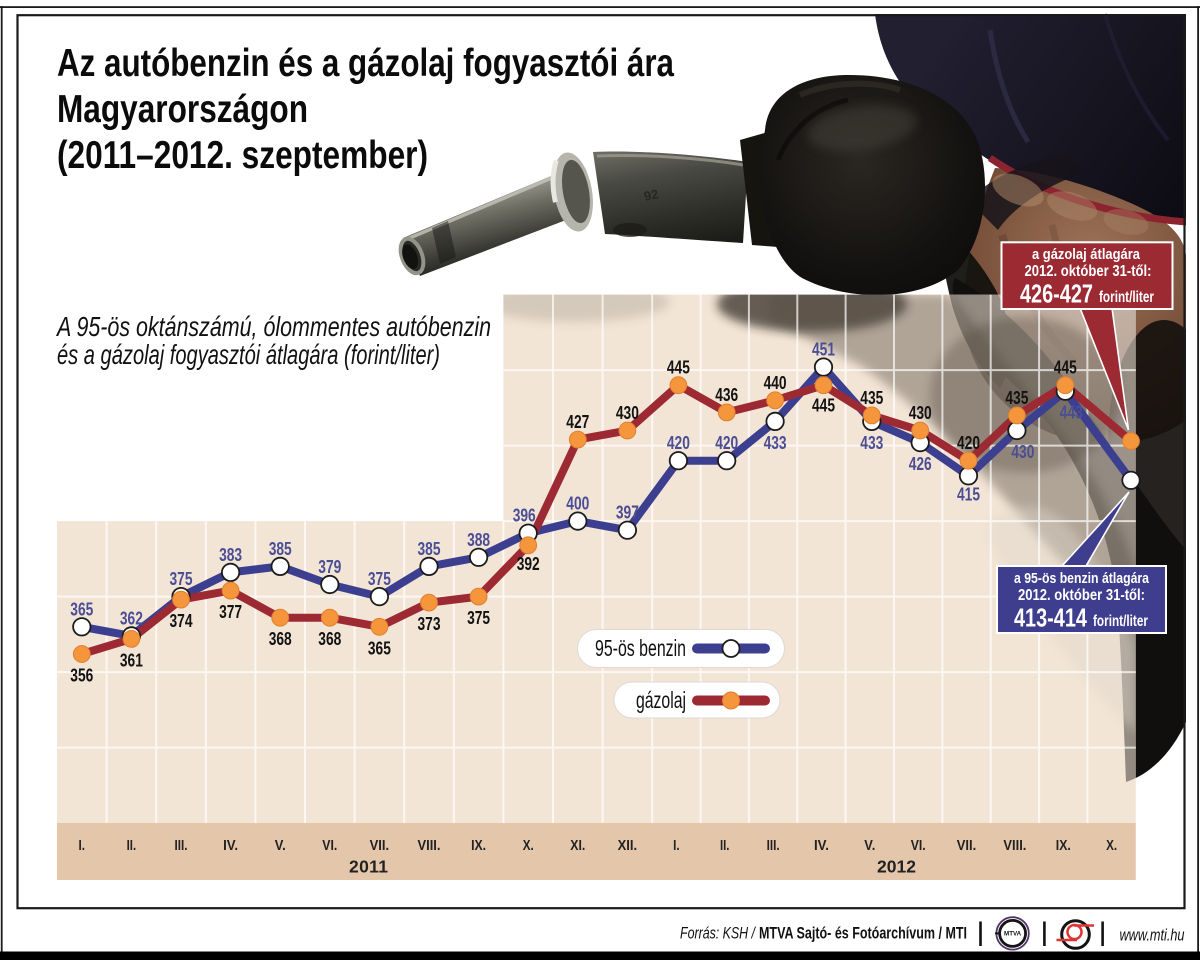 This screenshot has height=960, width=1200. I want to click on svg-text: 356, so click(81, 676).